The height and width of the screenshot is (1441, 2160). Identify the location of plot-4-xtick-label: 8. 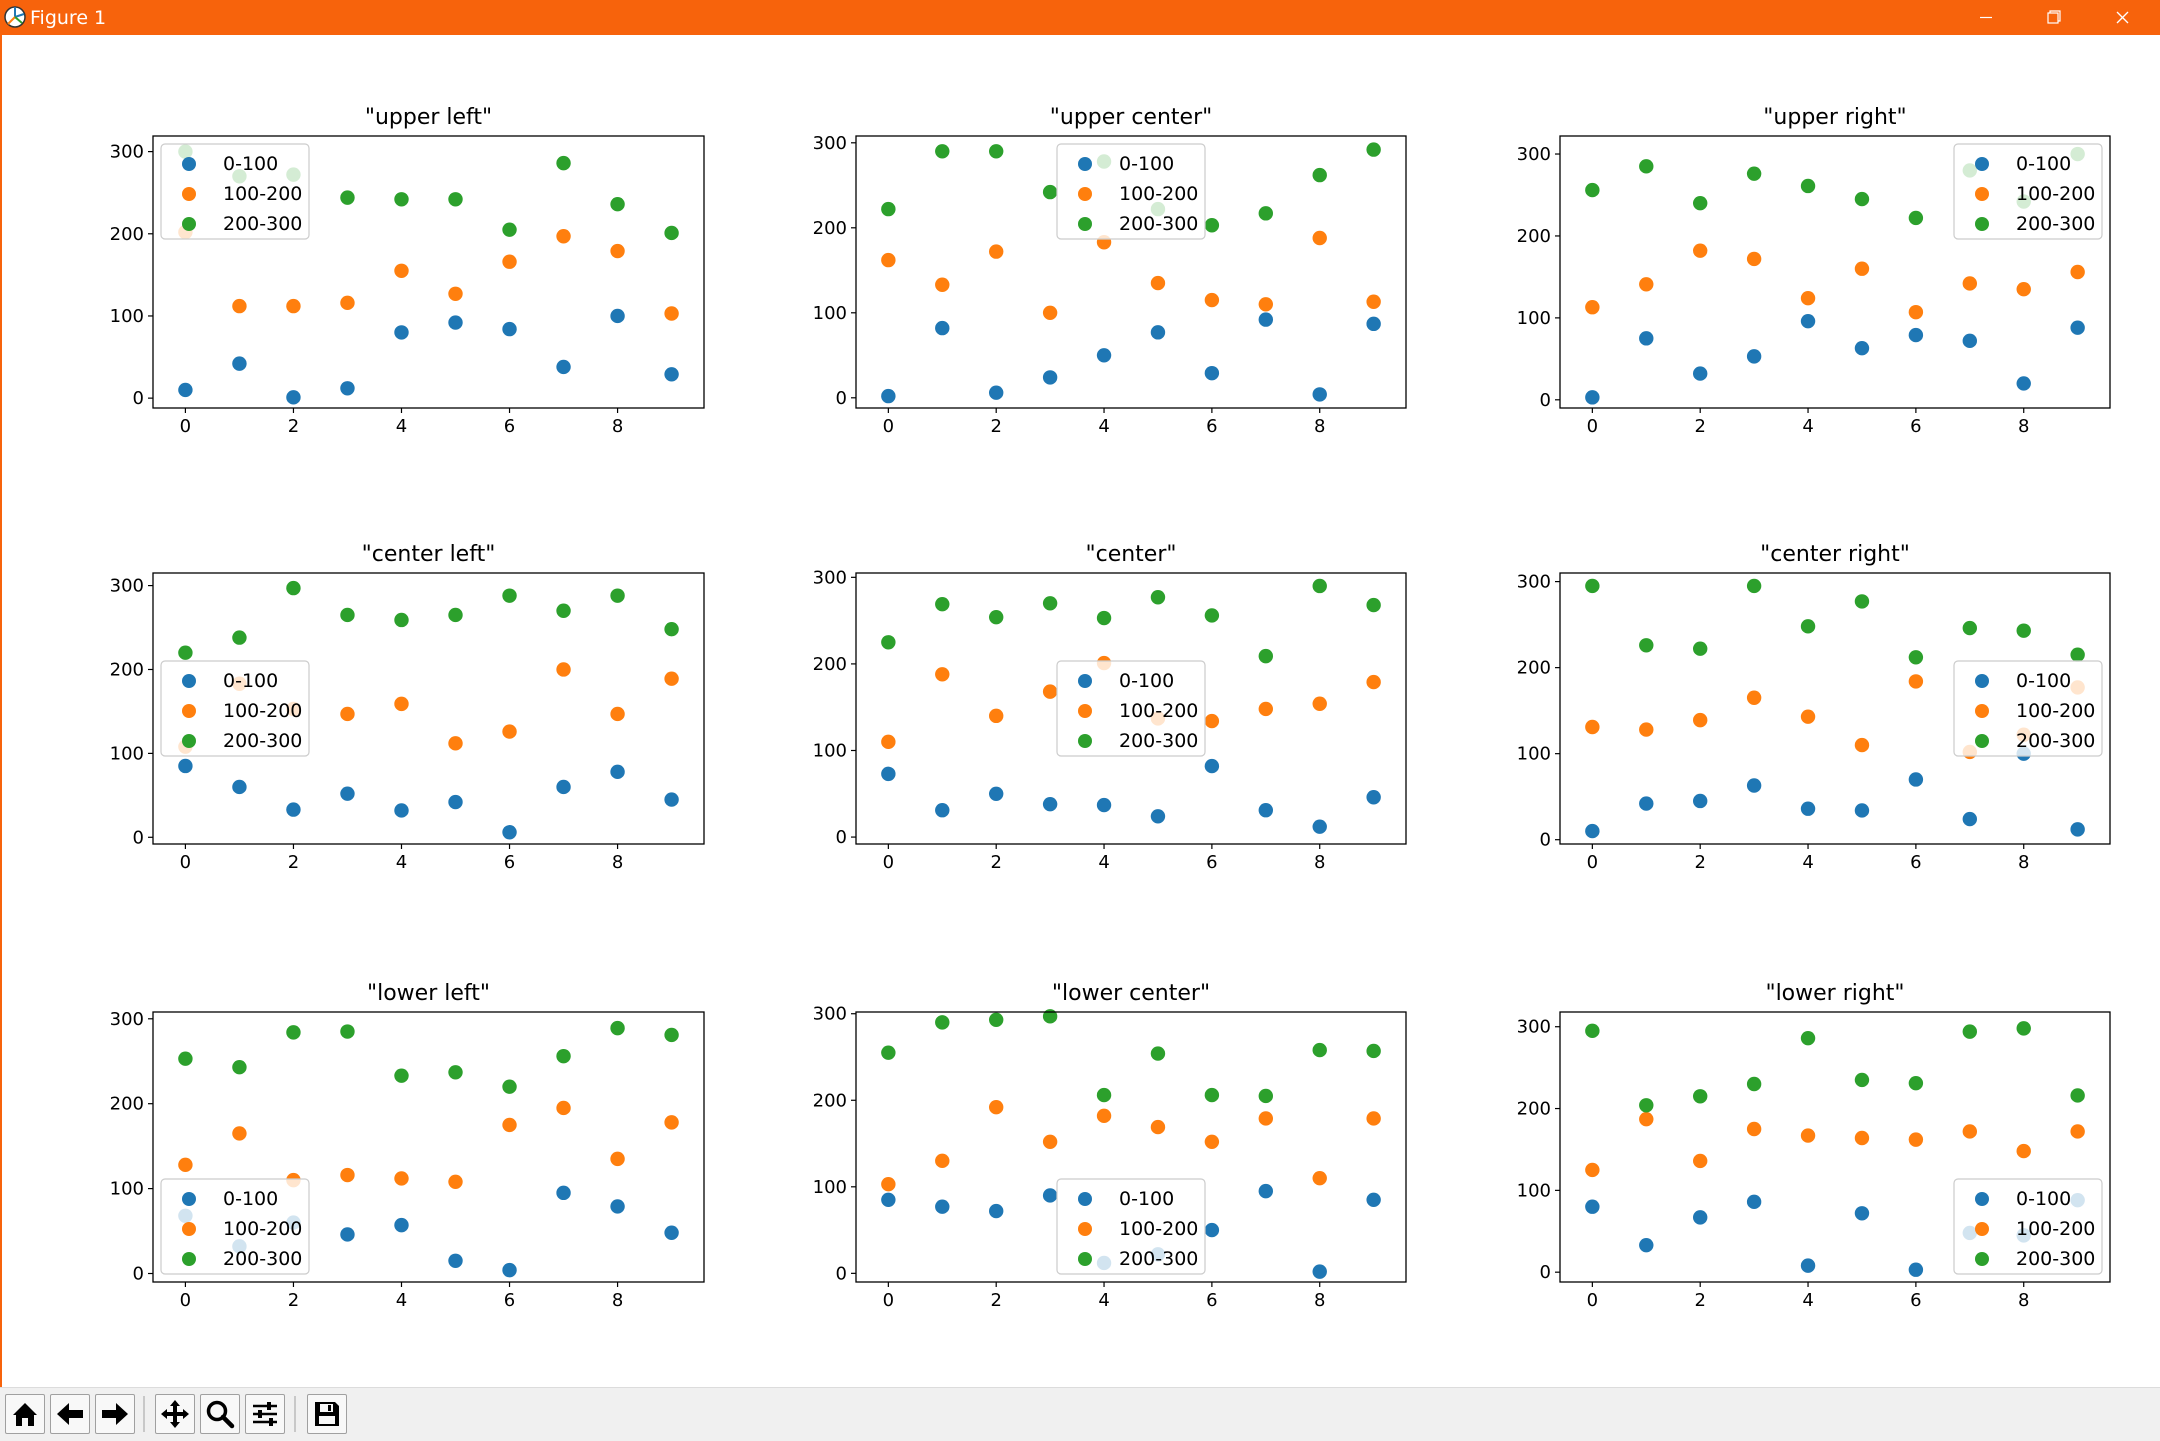
(1319, 426).